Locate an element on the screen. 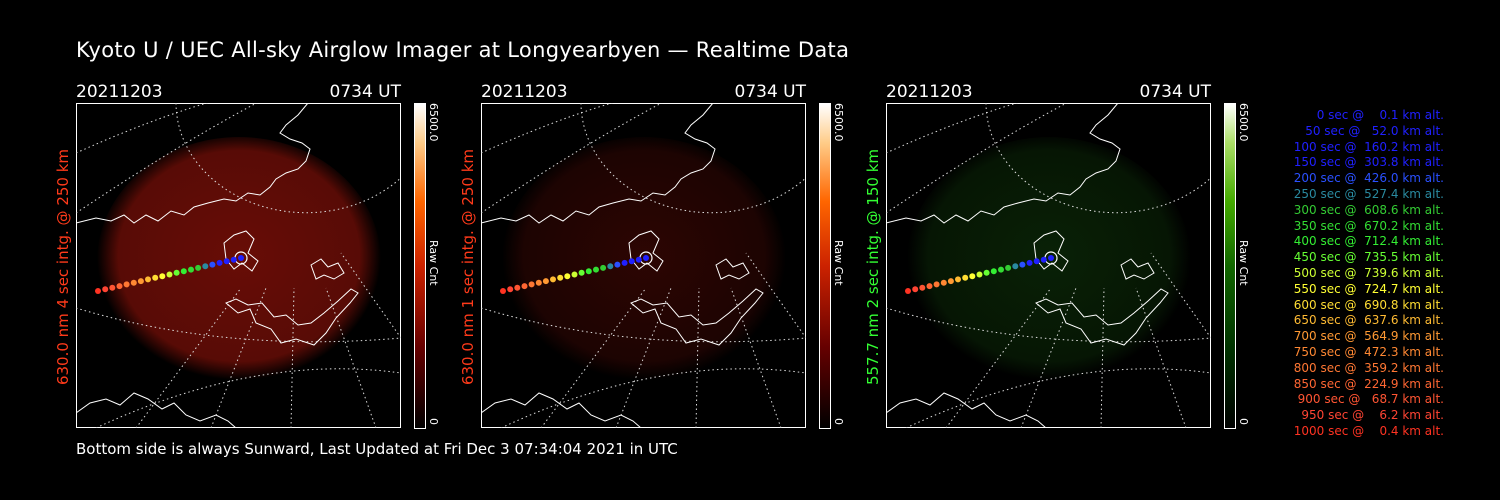 The image size is (1500, 500). legend-row: 700 sec @ 564.9 km alt. is located at coordinates (1368, 336).